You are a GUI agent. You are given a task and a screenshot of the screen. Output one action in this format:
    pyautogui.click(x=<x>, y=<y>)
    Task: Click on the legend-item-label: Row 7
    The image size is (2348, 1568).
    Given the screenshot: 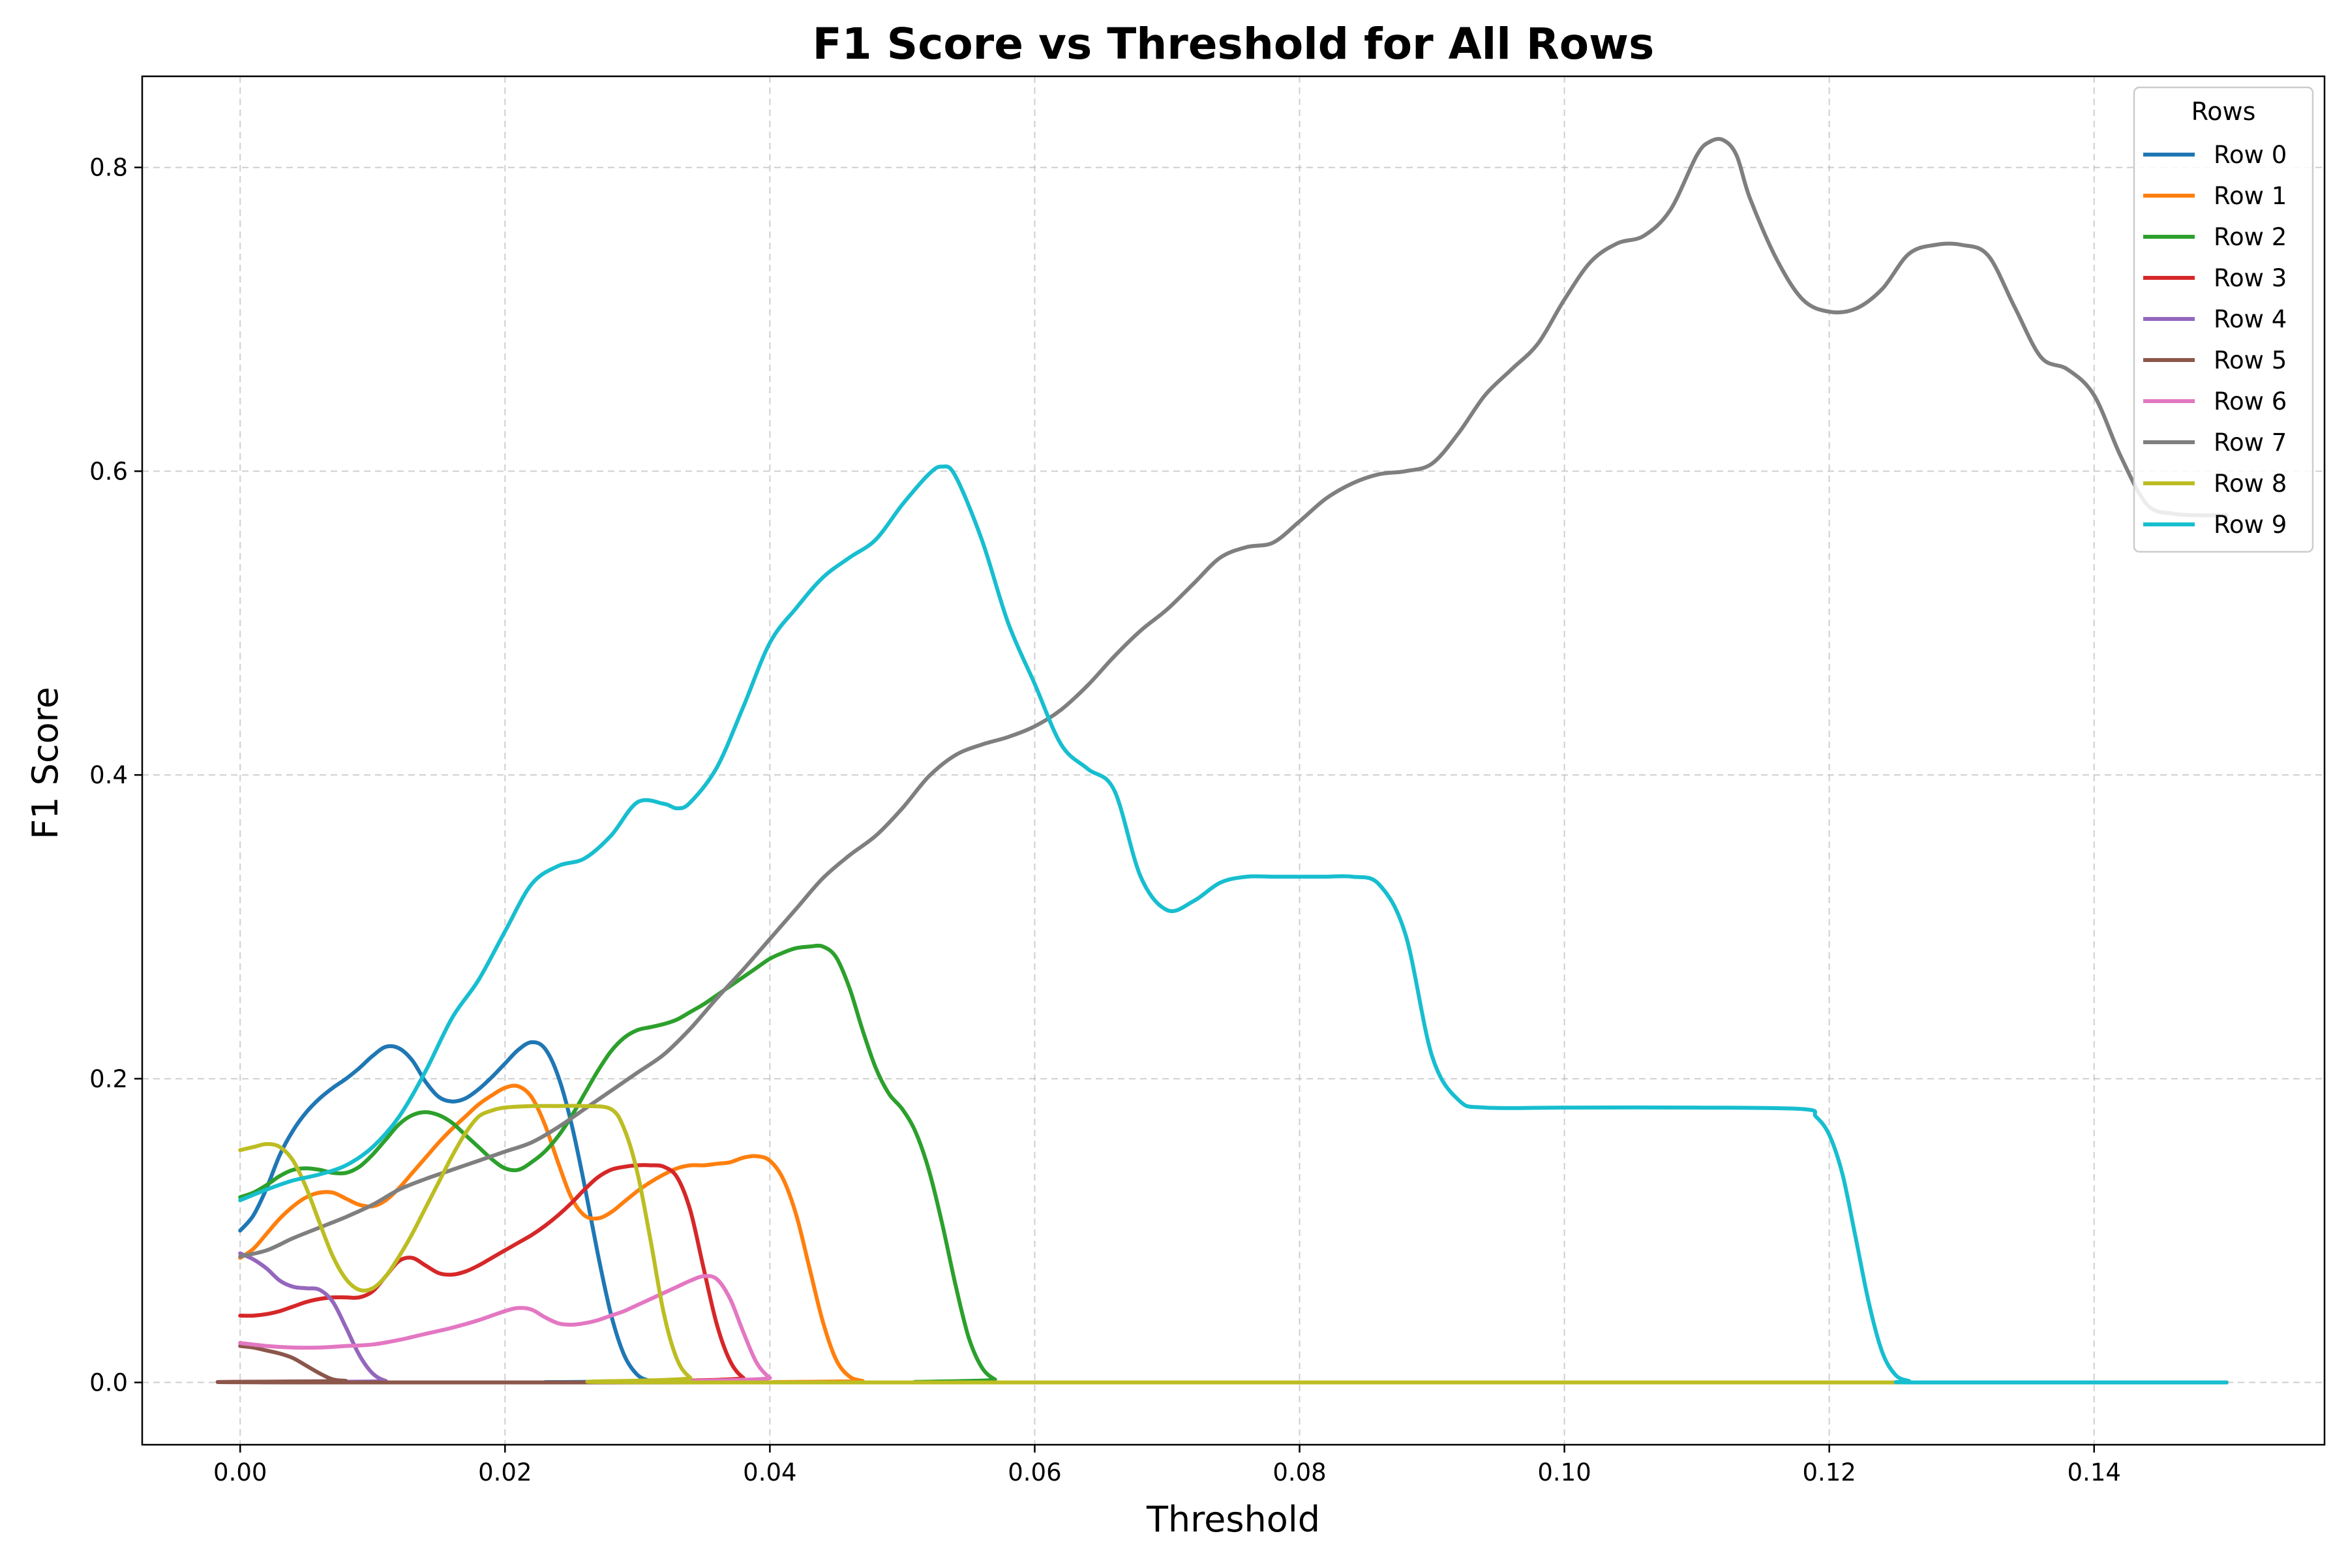 What is the action you would take?
    pyautogui.click(x=2251, y=443)
    